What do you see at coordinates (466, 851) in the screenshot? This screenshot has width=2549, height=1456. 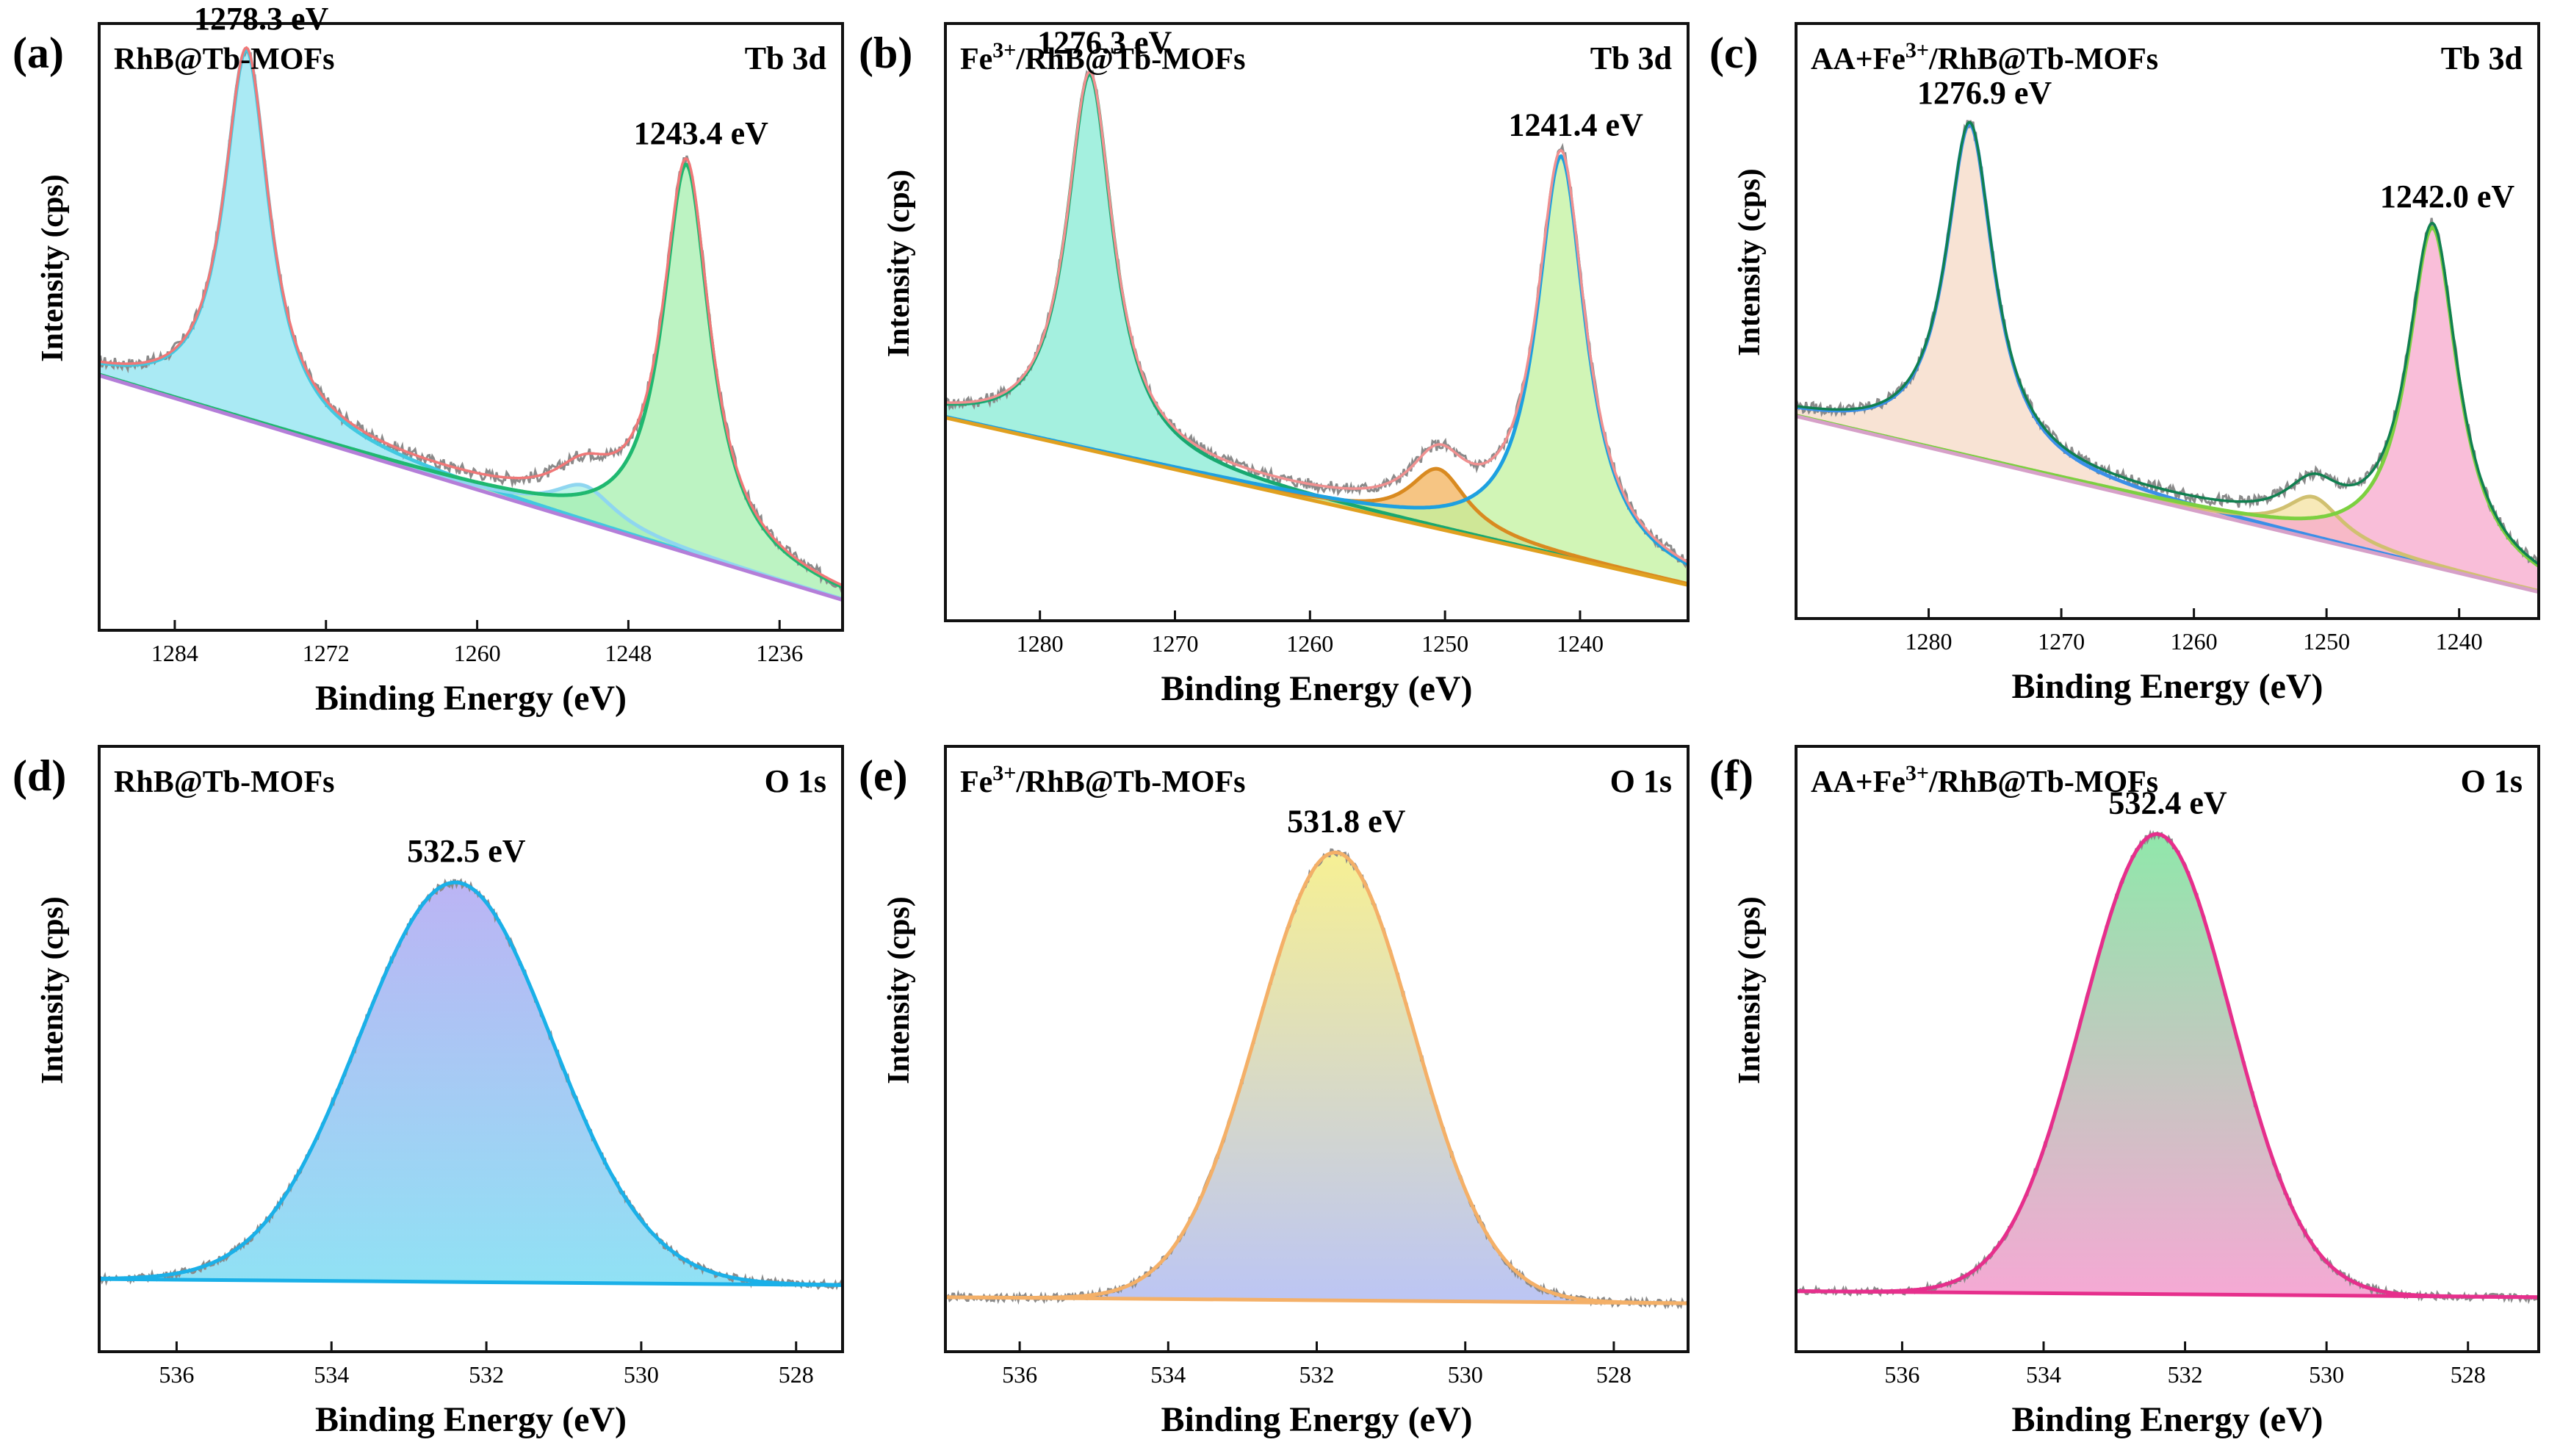 I see `peak-label: 532.5 eV` at bounding box center [466, 851].